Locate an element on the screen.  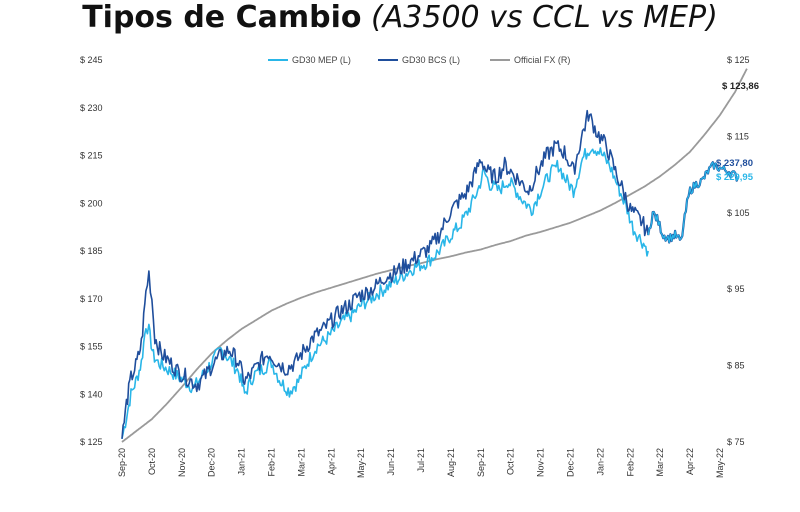
y-right-tick-105: $ 105 is located at coordinates (738, 213).